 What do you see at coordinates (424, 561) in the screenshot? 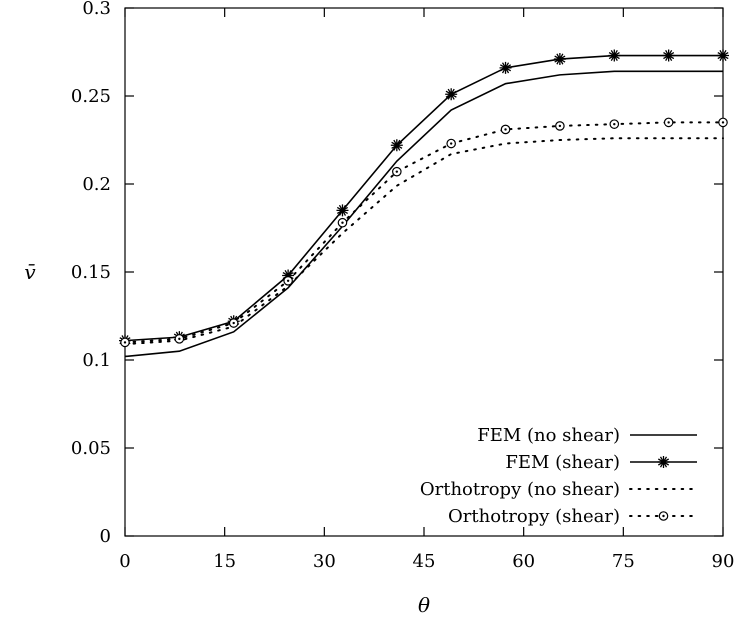
I see `x-tick-label: 45` at bounding box center [424, 561].